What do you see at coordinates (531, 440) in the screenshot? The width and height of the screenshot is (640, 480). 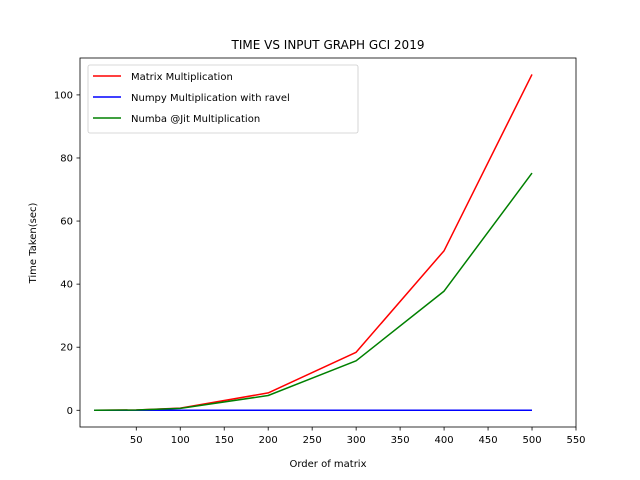 I see `x-tick-label: 500` at bounding box center [531, 440].